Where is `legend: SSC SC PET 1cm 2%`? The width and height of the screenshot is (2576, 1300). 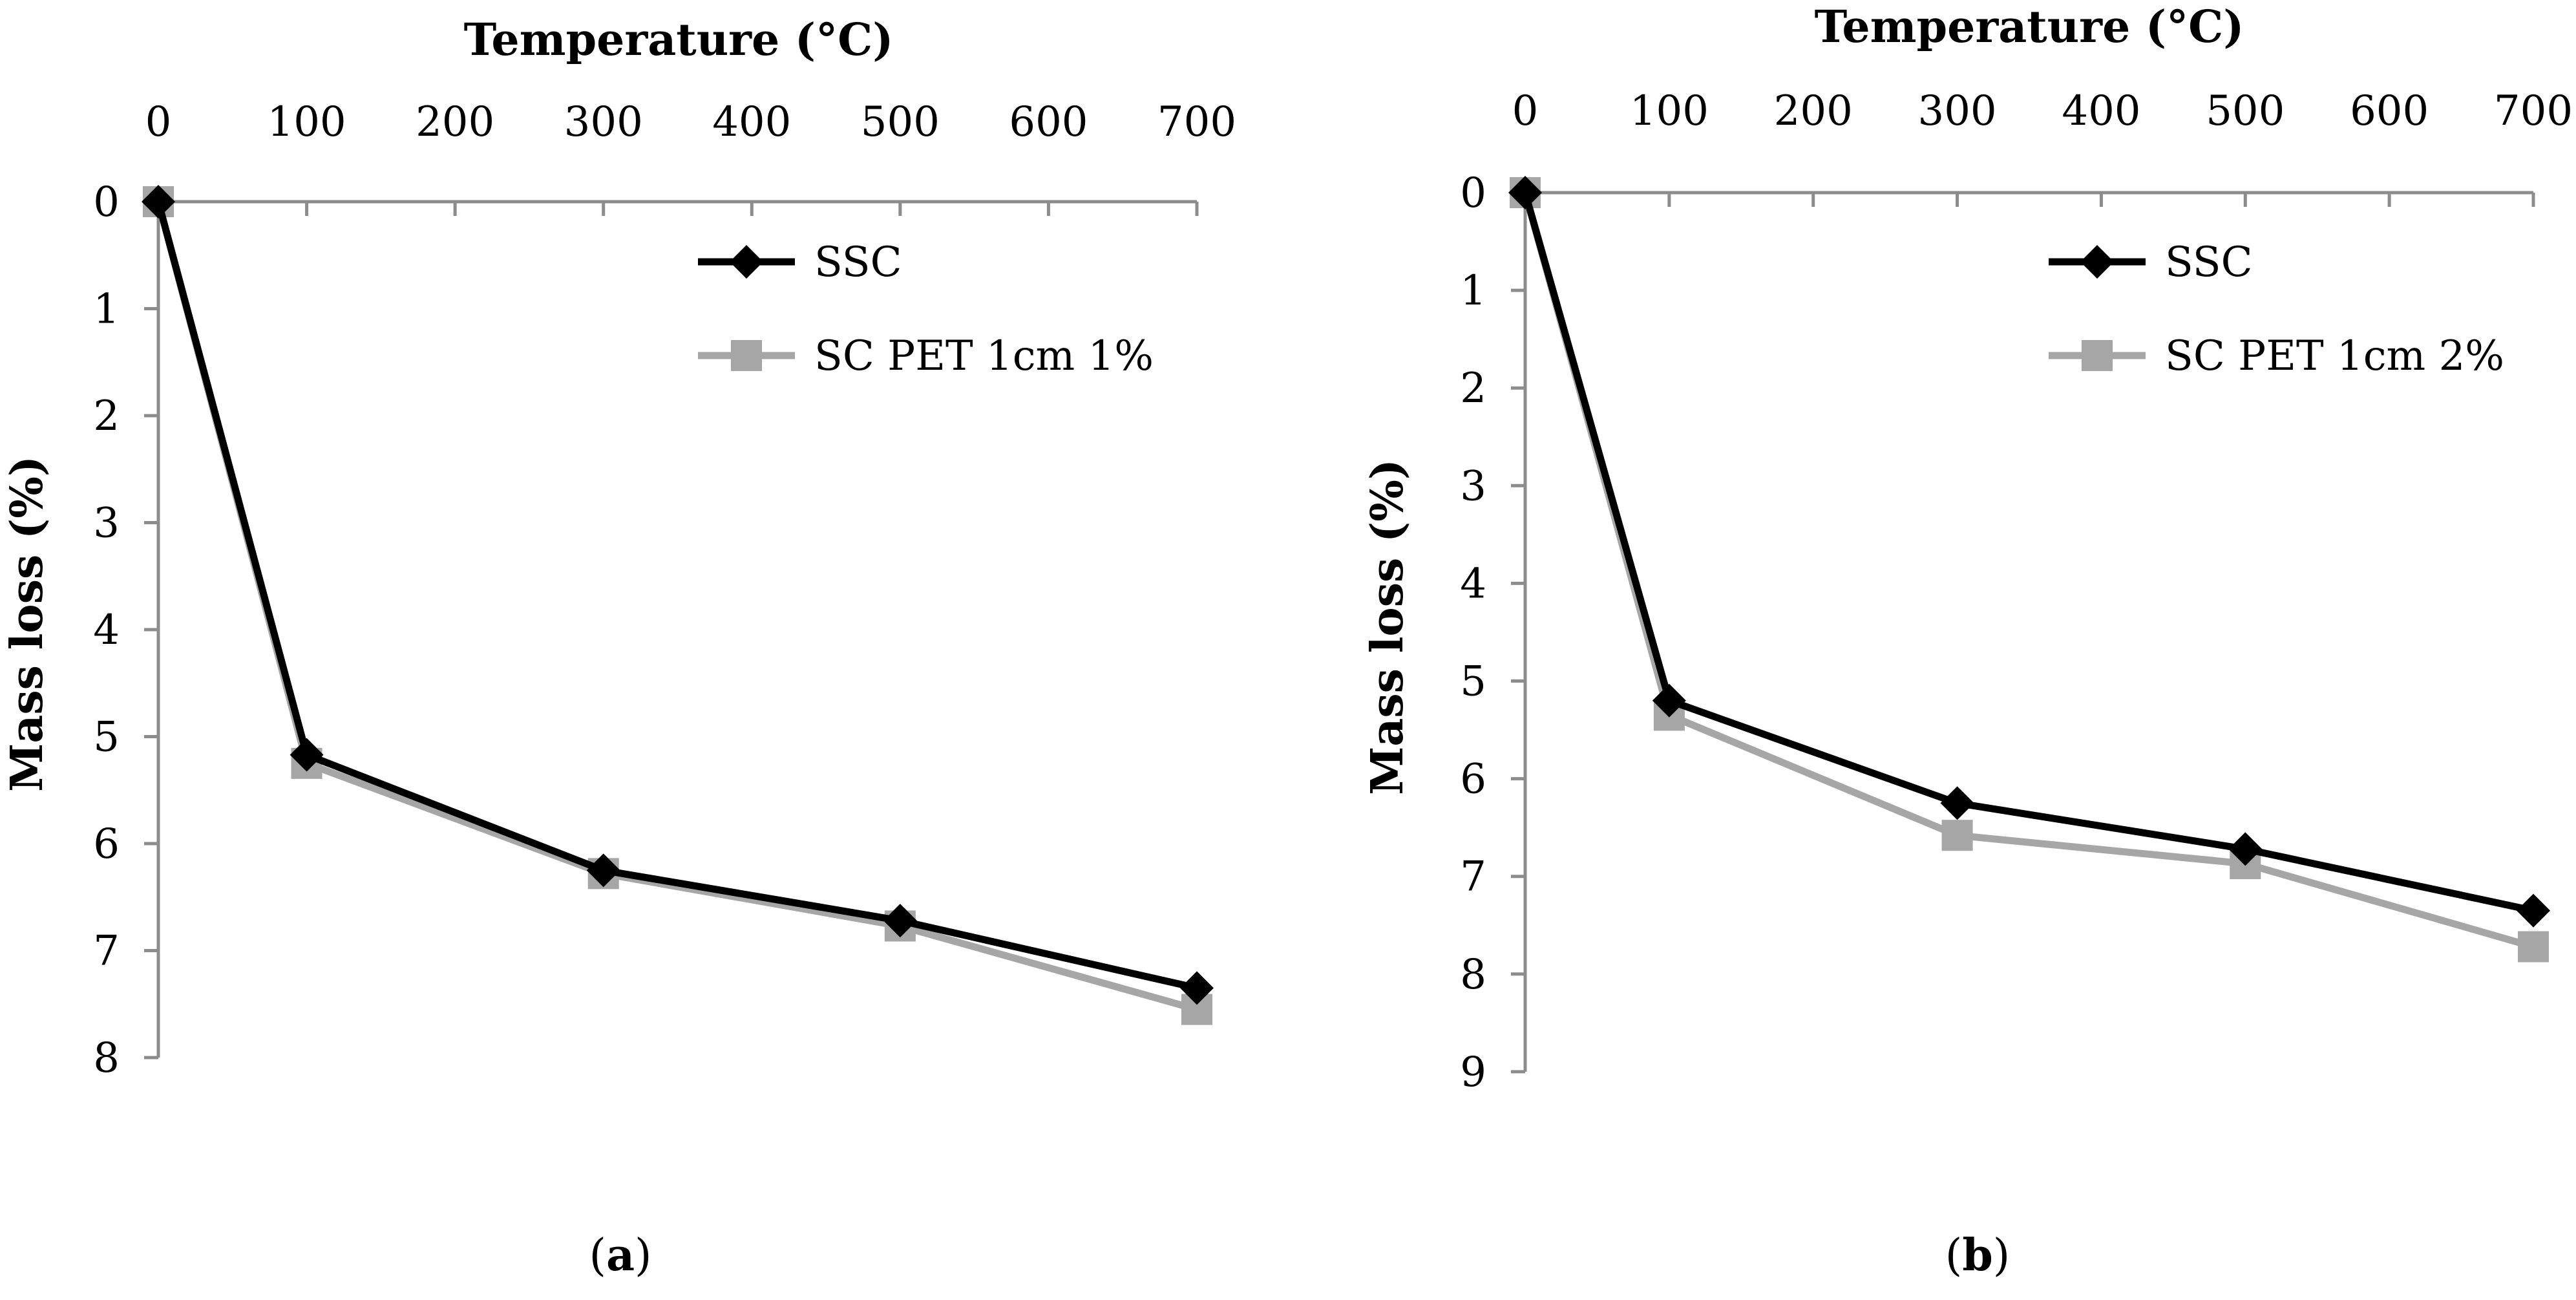 legend: SSC SC PET 1cm 2% is located at coordinates (2276, 309).